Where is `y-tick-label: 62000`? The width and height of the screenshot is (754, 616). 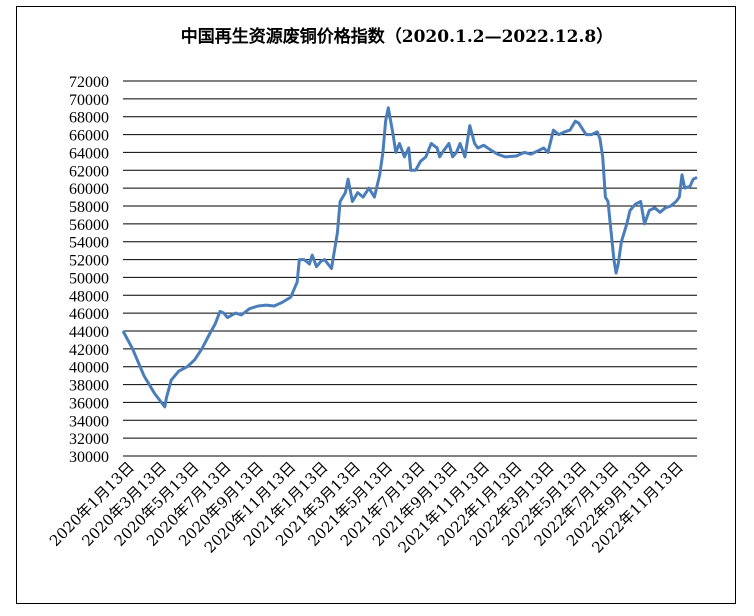 y-tick-label: 62000 is located at coordinates (89, 171).